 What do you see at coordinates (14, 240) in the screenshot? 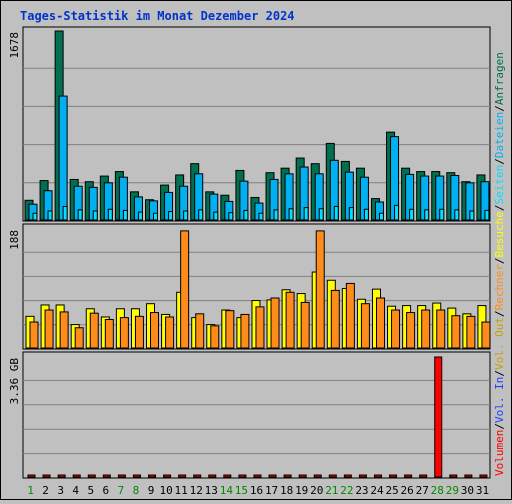
I see `y-max-label: 188` at bounding box center [14, 240].